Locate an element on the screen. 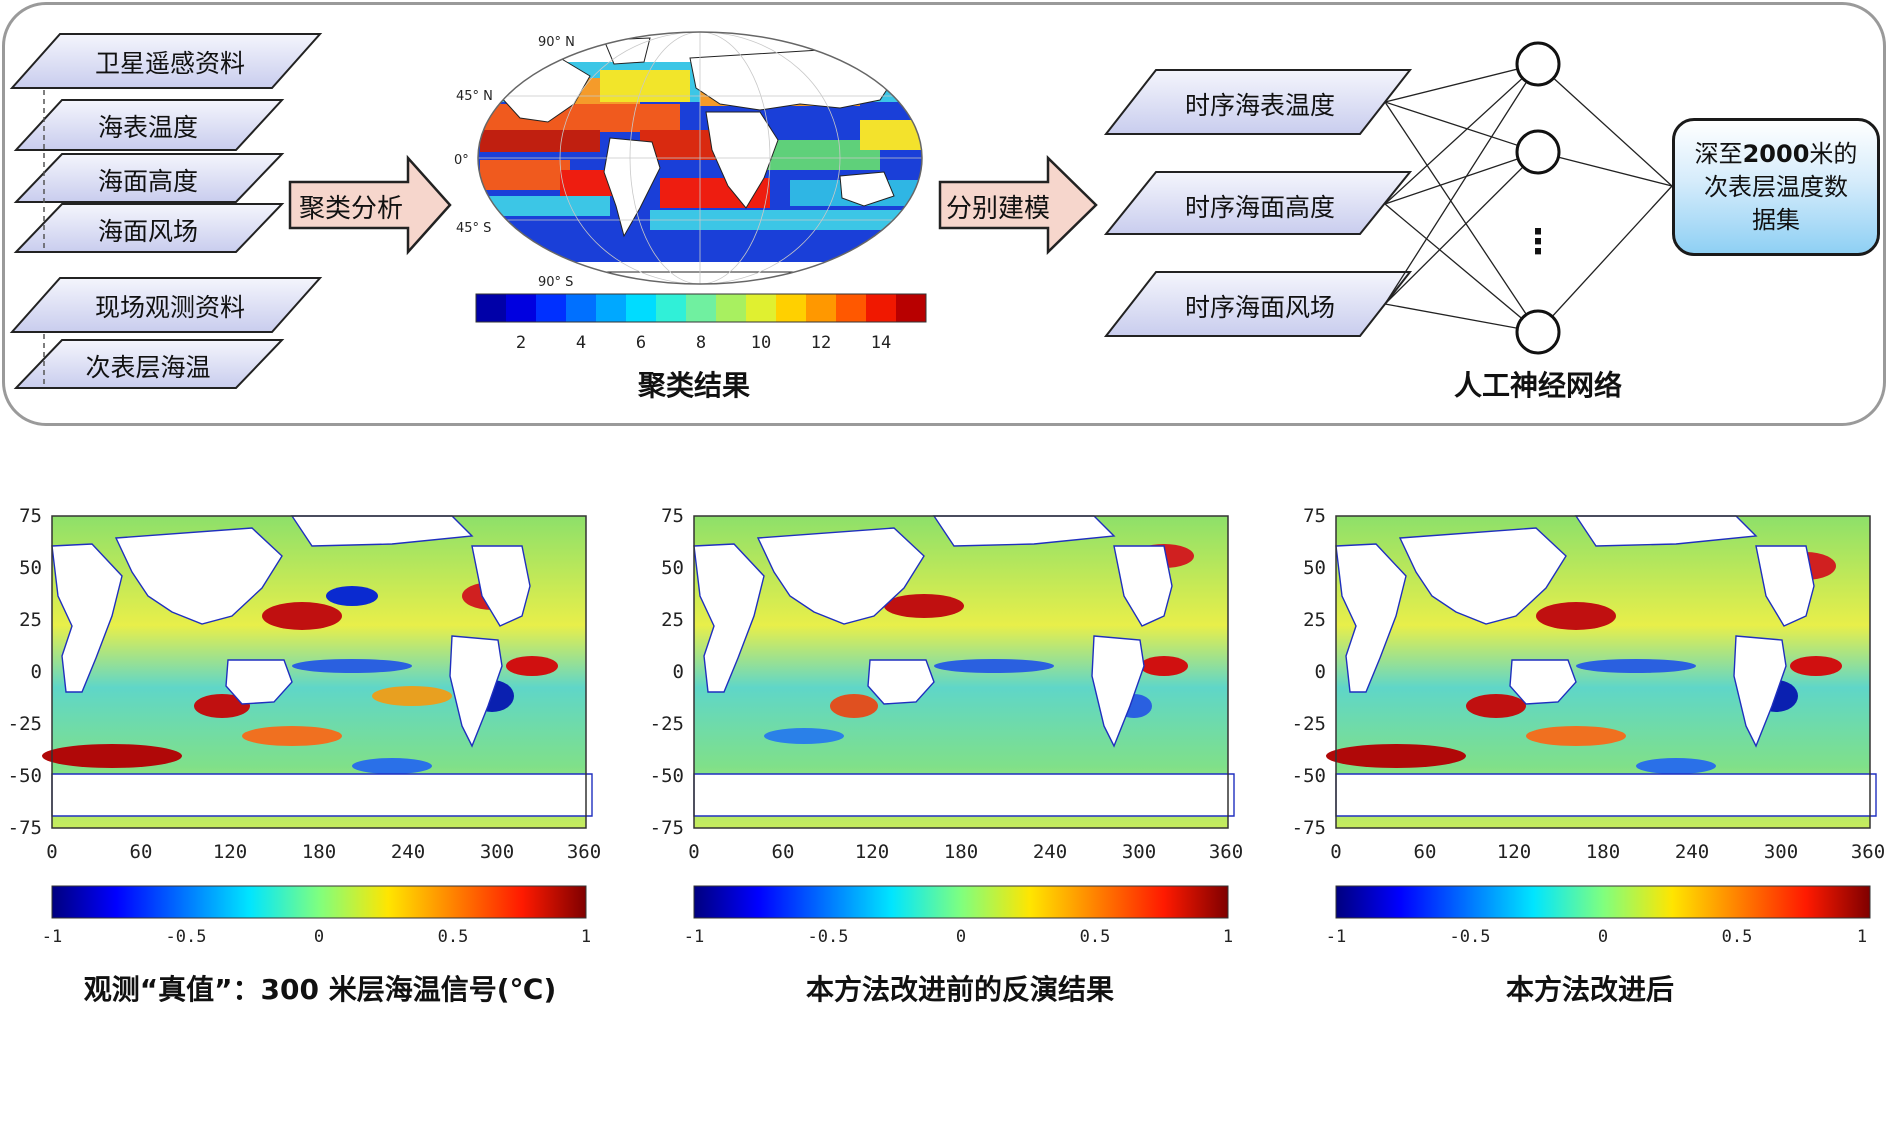  cb-ticks-map1: -1 -0.5 0 0.5 1 is located at coordinates (316, 937).